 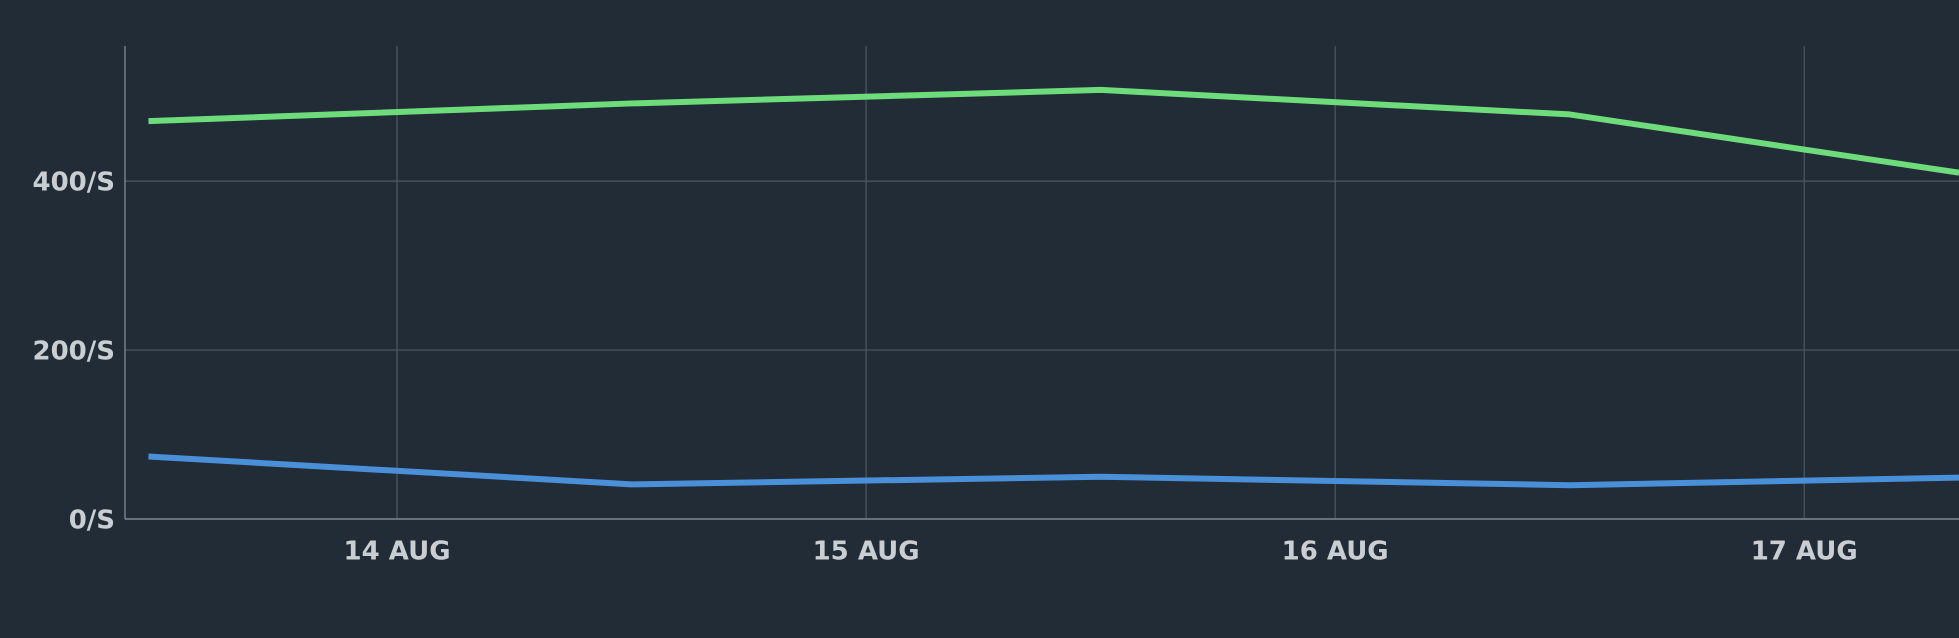 What do you see at coordinates (866, 552) in the screenshot?
I see `x-tick-label: 15 AUG` at bounding box center [866, 552].